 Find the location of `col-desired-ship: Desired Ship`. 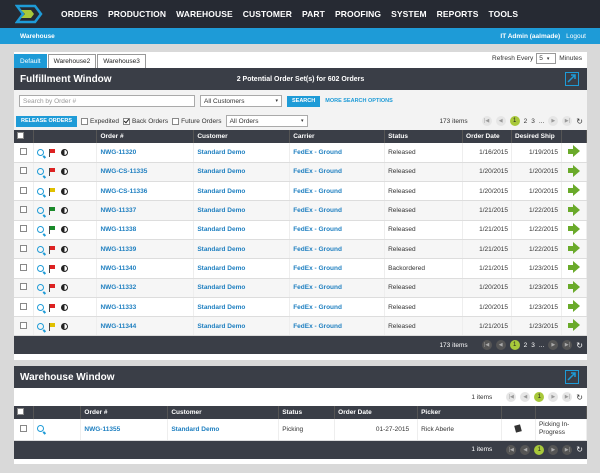

col-desired-ship: Desired Ship is located at coordinates (536, 136).